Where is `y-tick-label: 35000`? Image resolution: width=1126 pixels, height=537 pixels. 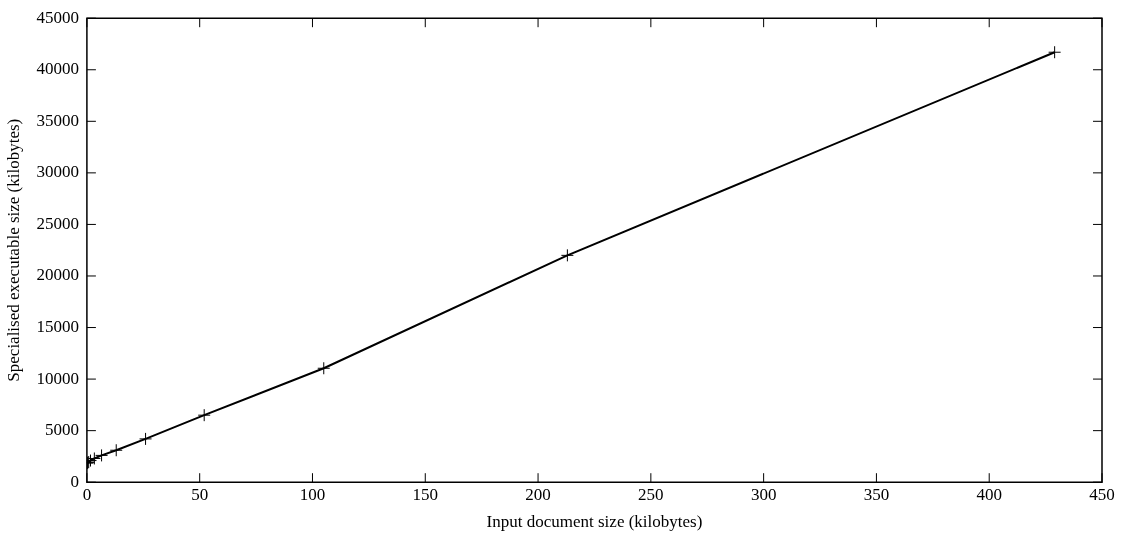
y-tick-label: 35000 is located at coordinates (57, 120).